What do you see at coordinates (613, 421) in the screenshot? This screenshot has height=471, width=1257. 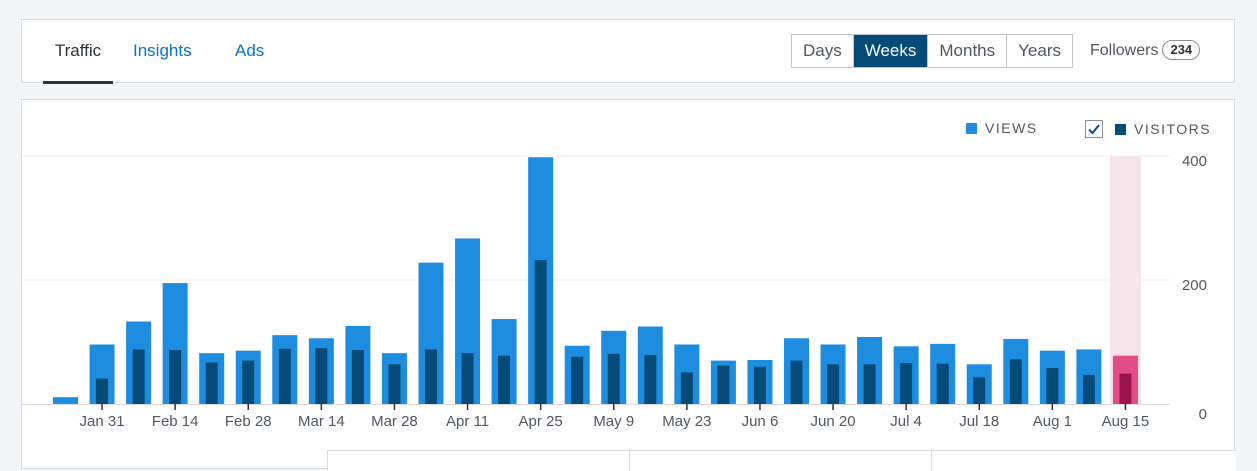 I see `x-tick-label: May 9` at bounding box center [613, 421].